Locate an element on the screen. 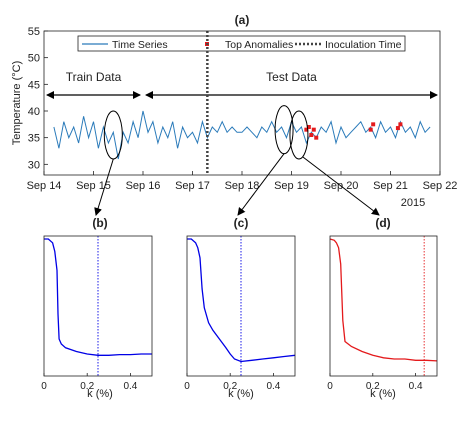  panel-a-y-tick-label-0: 30 is located at coordinates (34, 165).